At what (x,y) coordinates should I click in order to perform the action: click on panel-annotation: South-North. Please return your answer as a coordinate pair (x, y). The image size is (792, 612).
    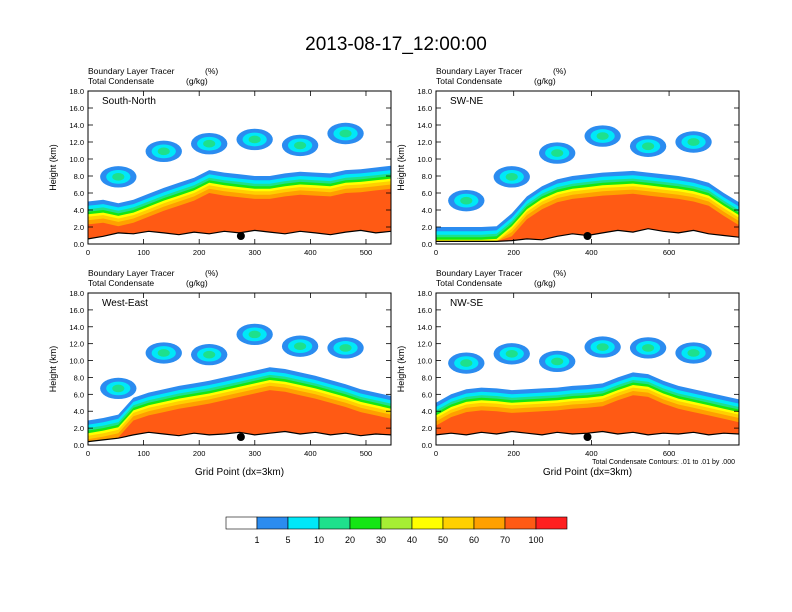
    Looking at the image, I should click on (129, 101).